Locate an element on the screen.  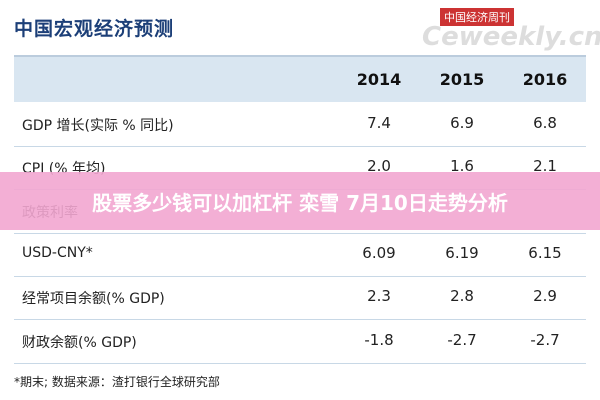
cell-value: 1.6 is located at coordinates (462, 166).